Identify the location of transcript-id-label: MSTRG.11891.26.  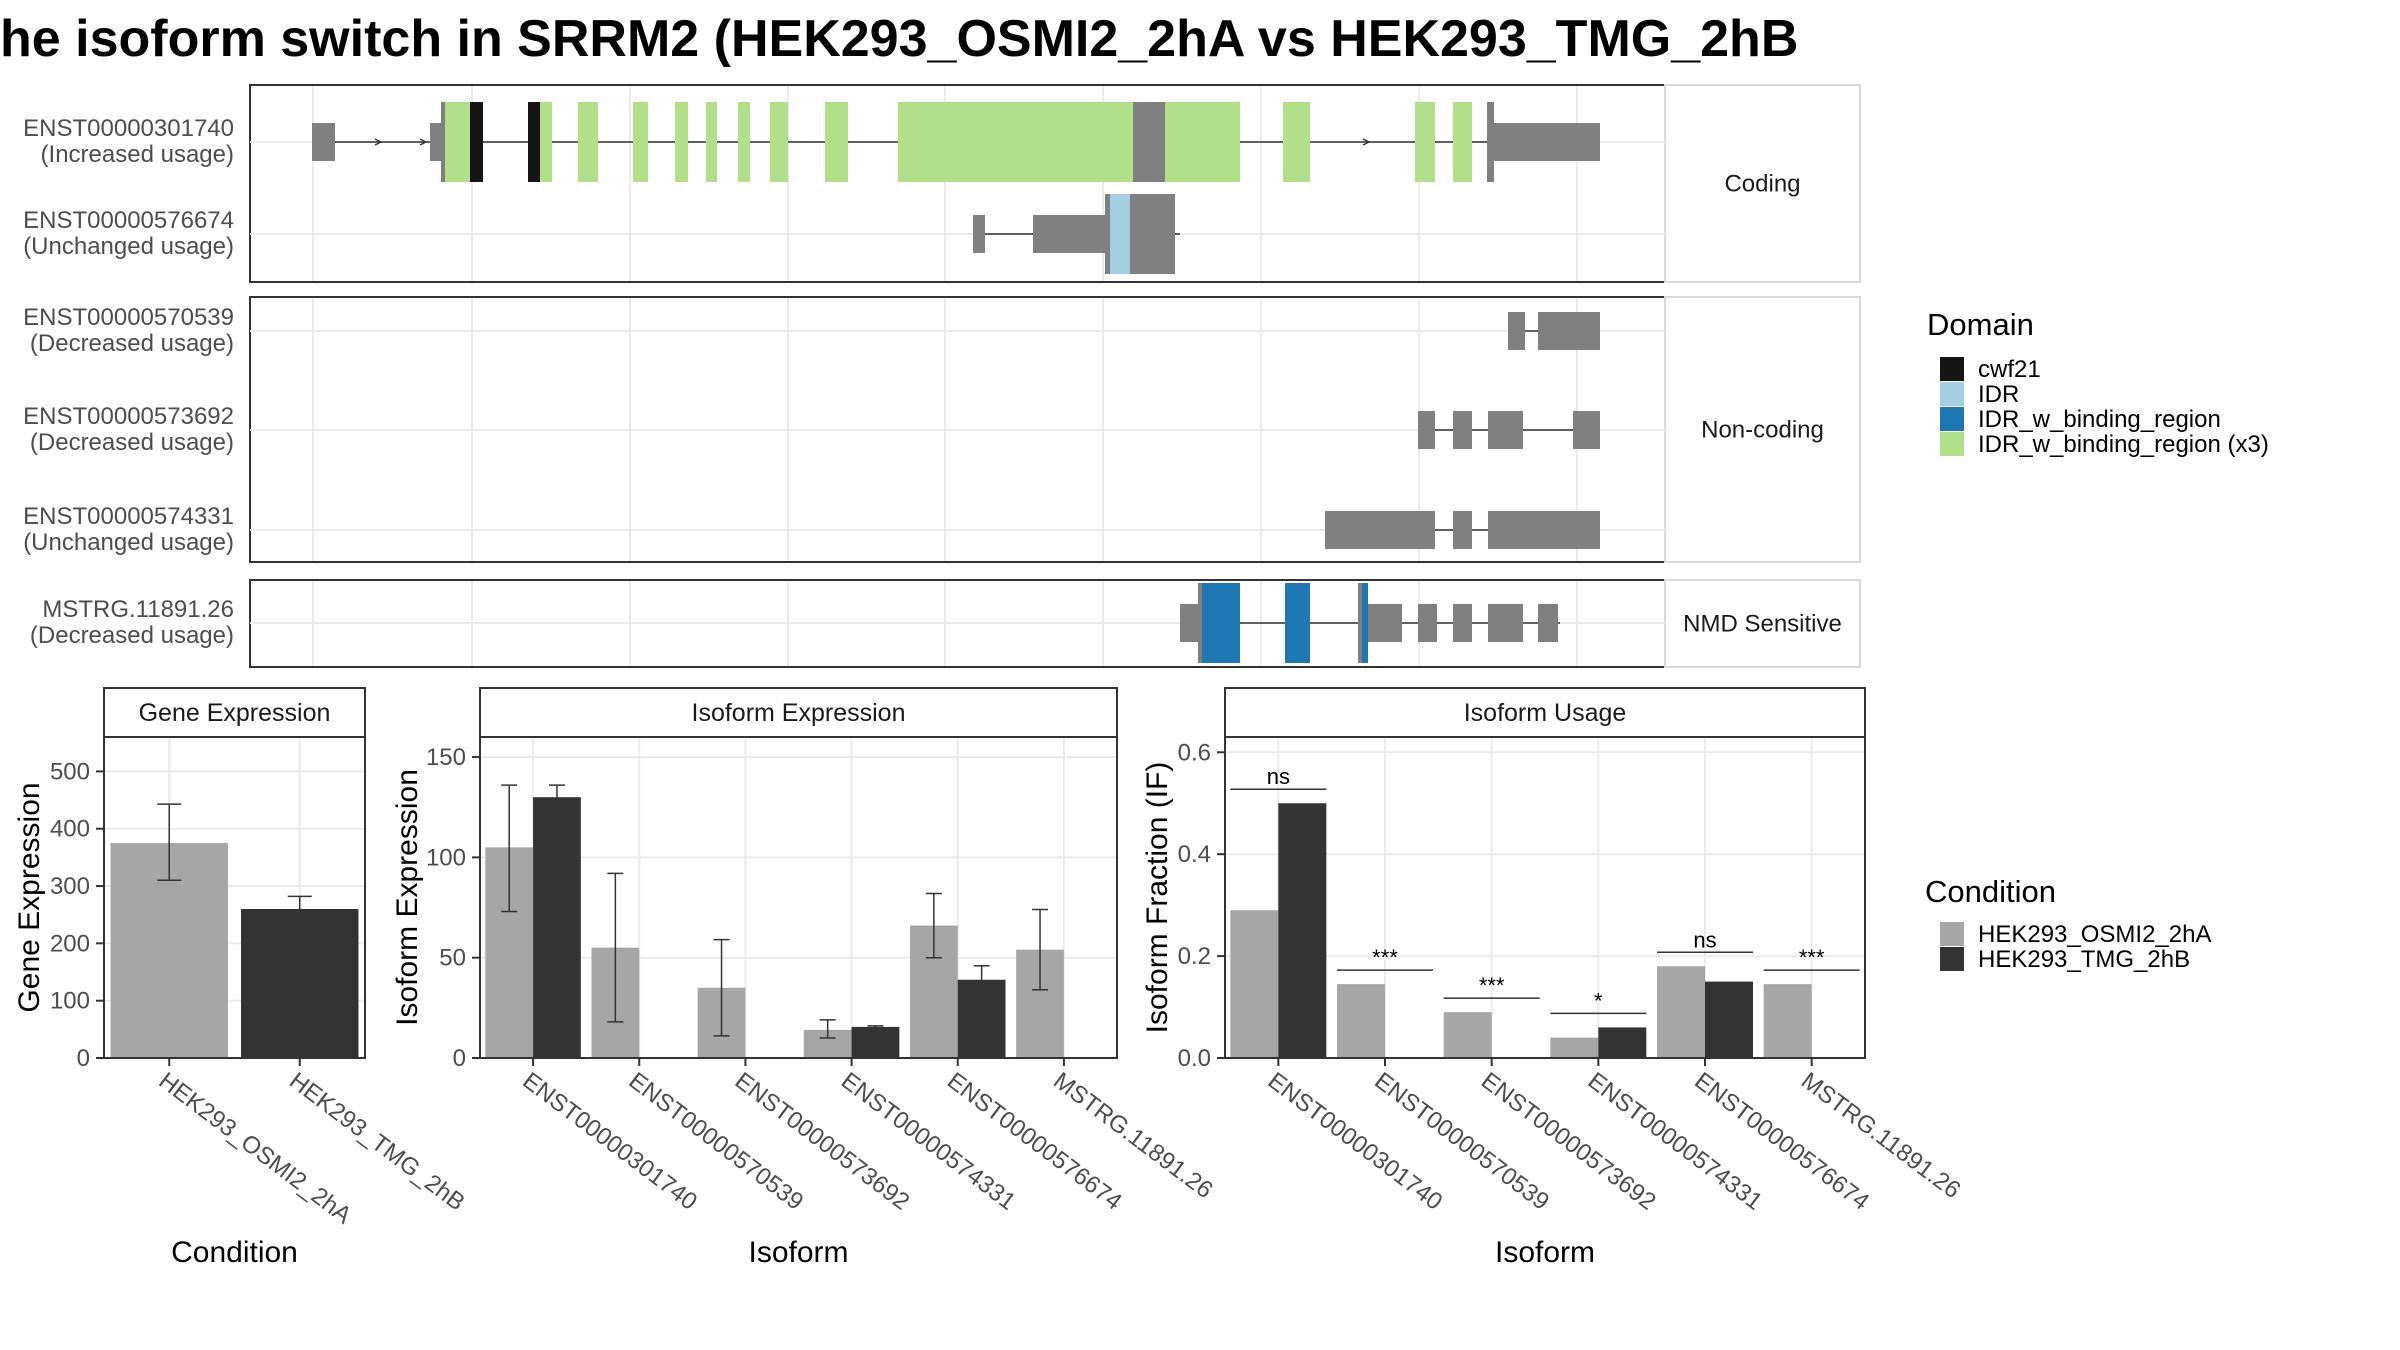
(138, 609).